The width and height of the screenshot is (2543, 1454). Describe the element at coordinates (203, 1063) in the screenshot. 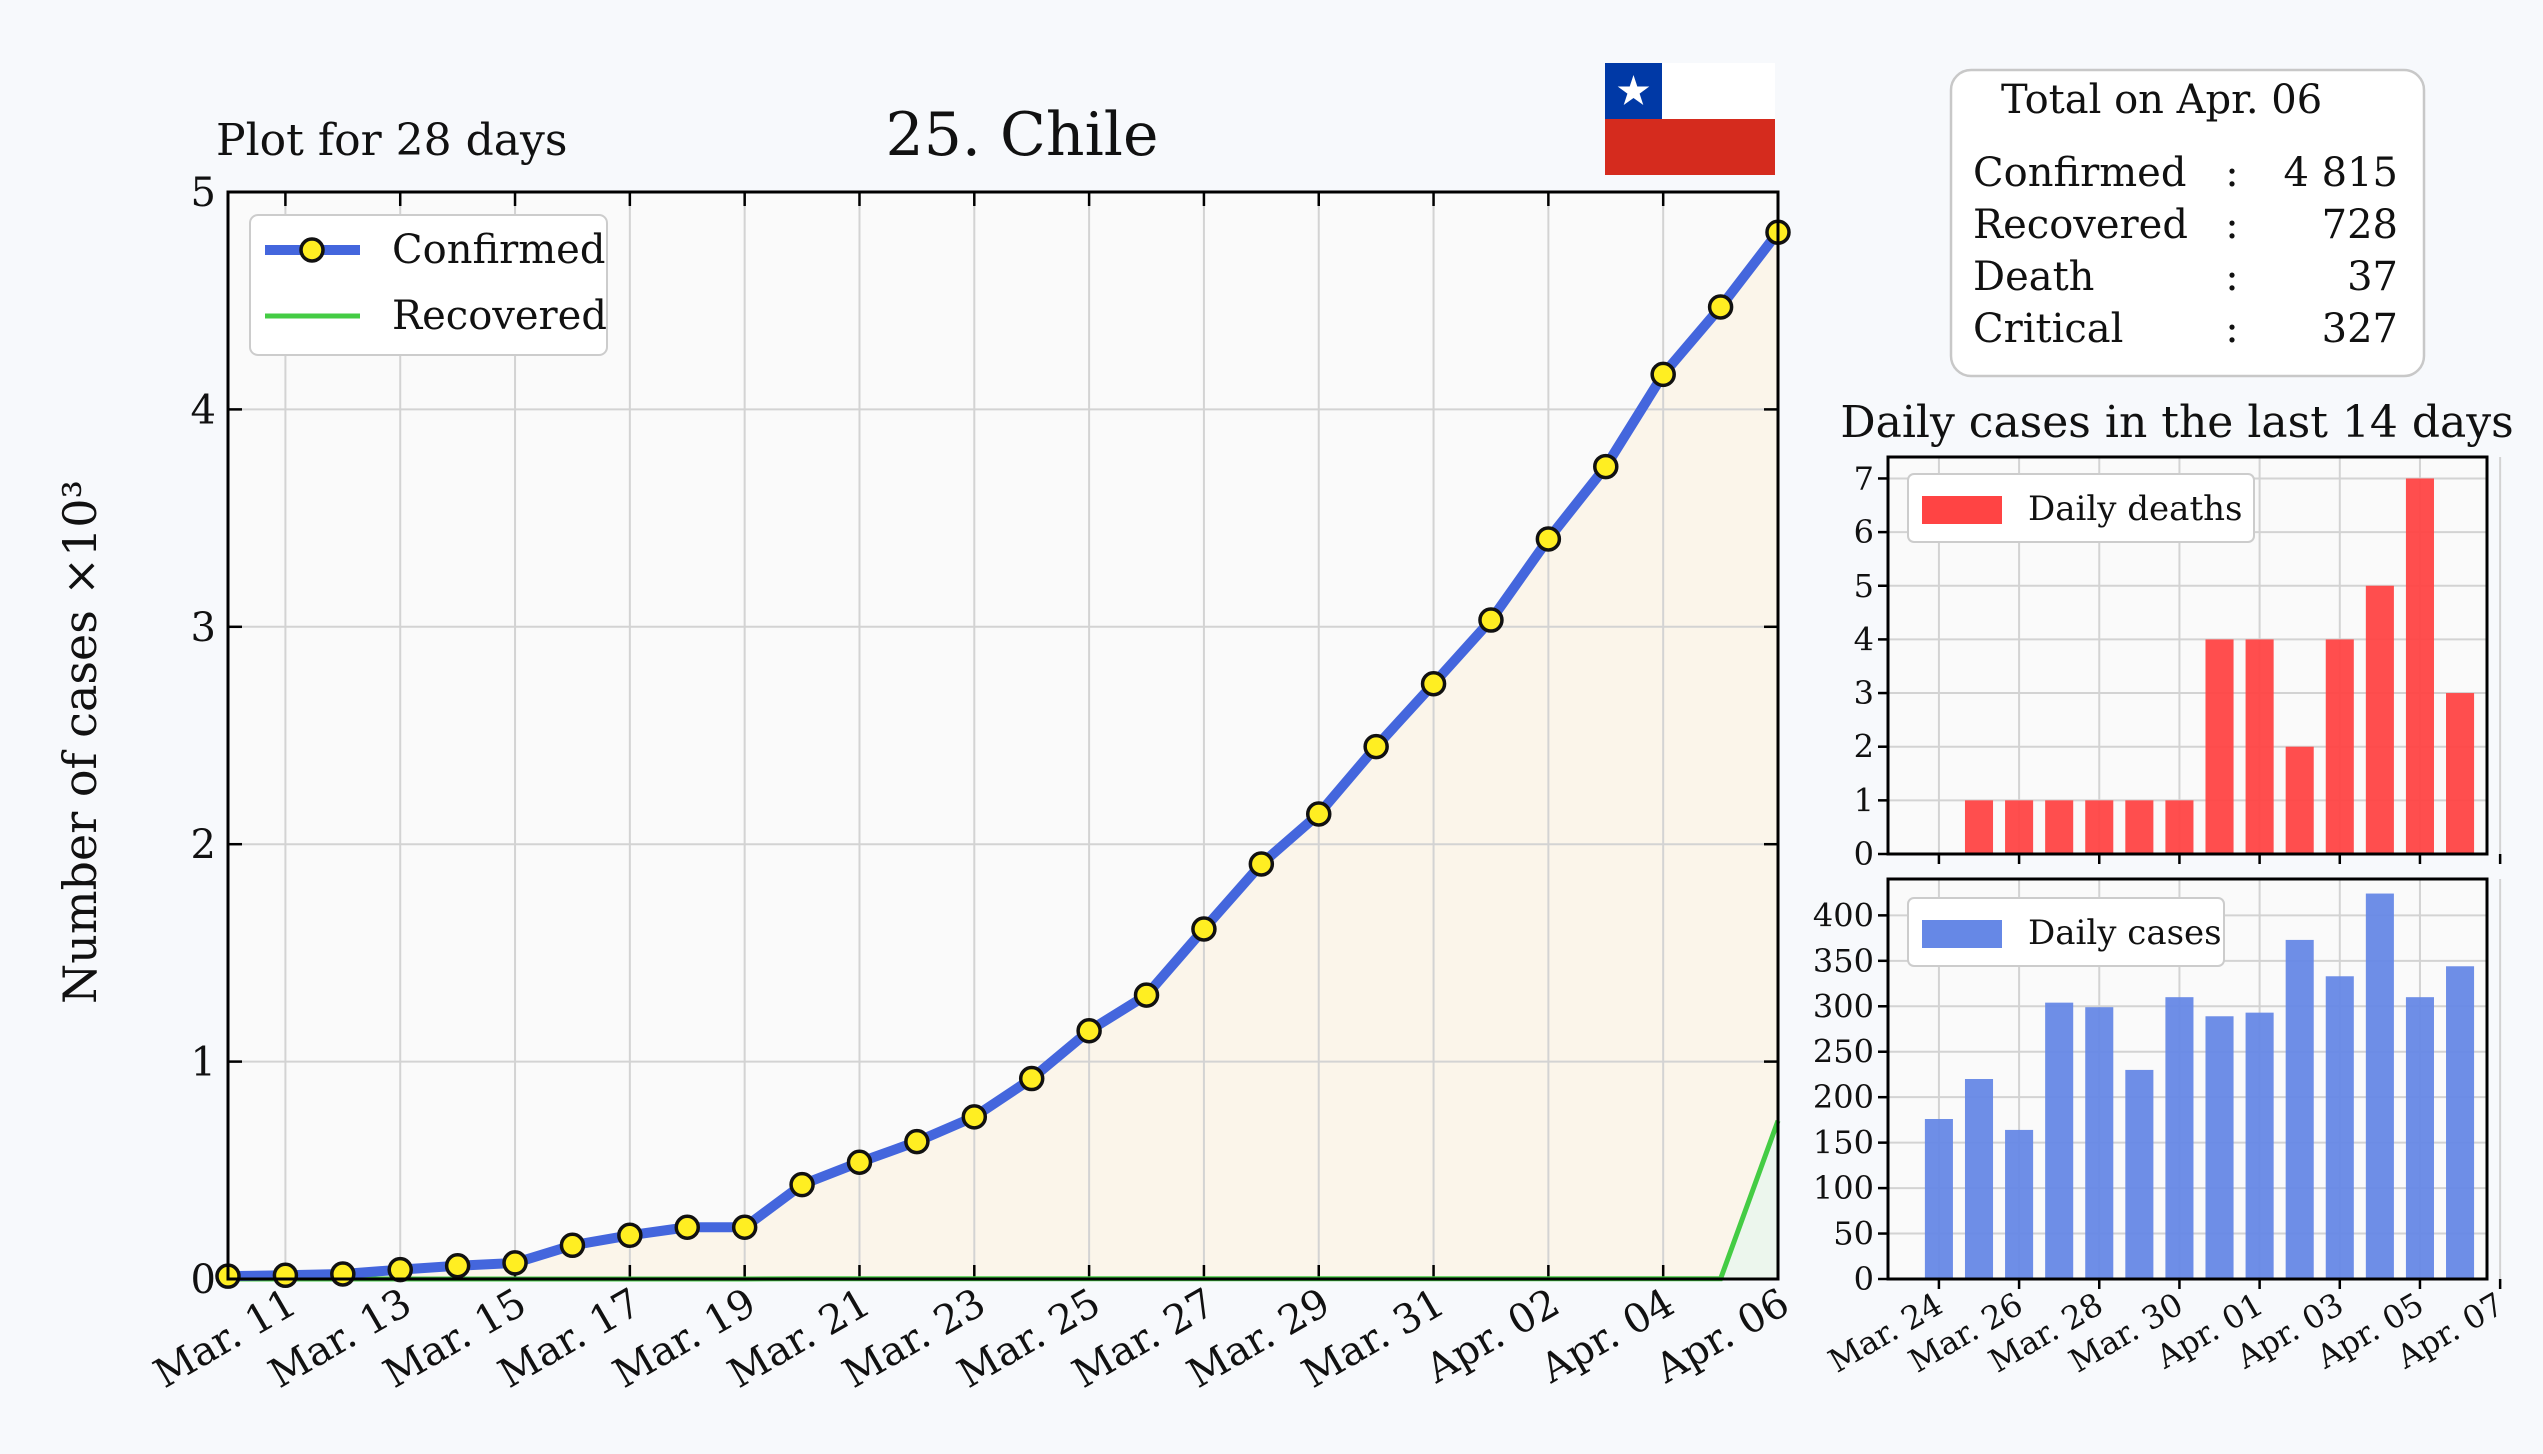

I see `y-tick-label: 1` at that location.